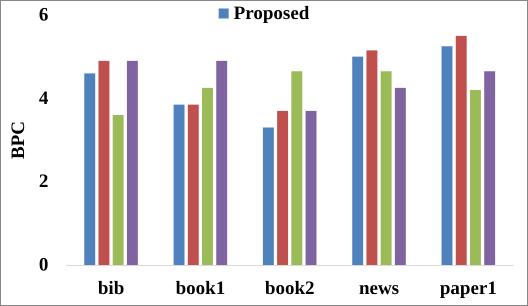 This screenshot has width=528, height=306. I want to click on y-tick-label: 2, so click(43, 181).